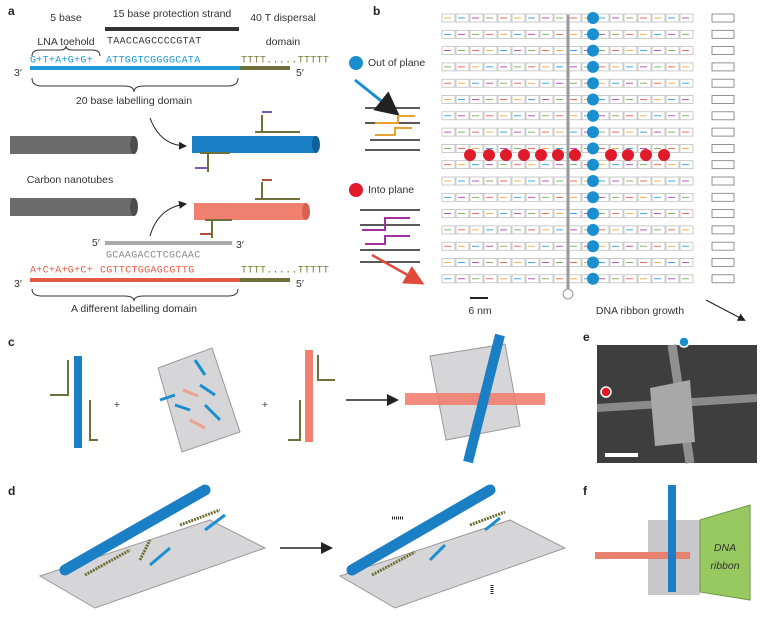  Describe the element at coordinates (621, 455) in the screenshot. I see `scale-bar` at that location.